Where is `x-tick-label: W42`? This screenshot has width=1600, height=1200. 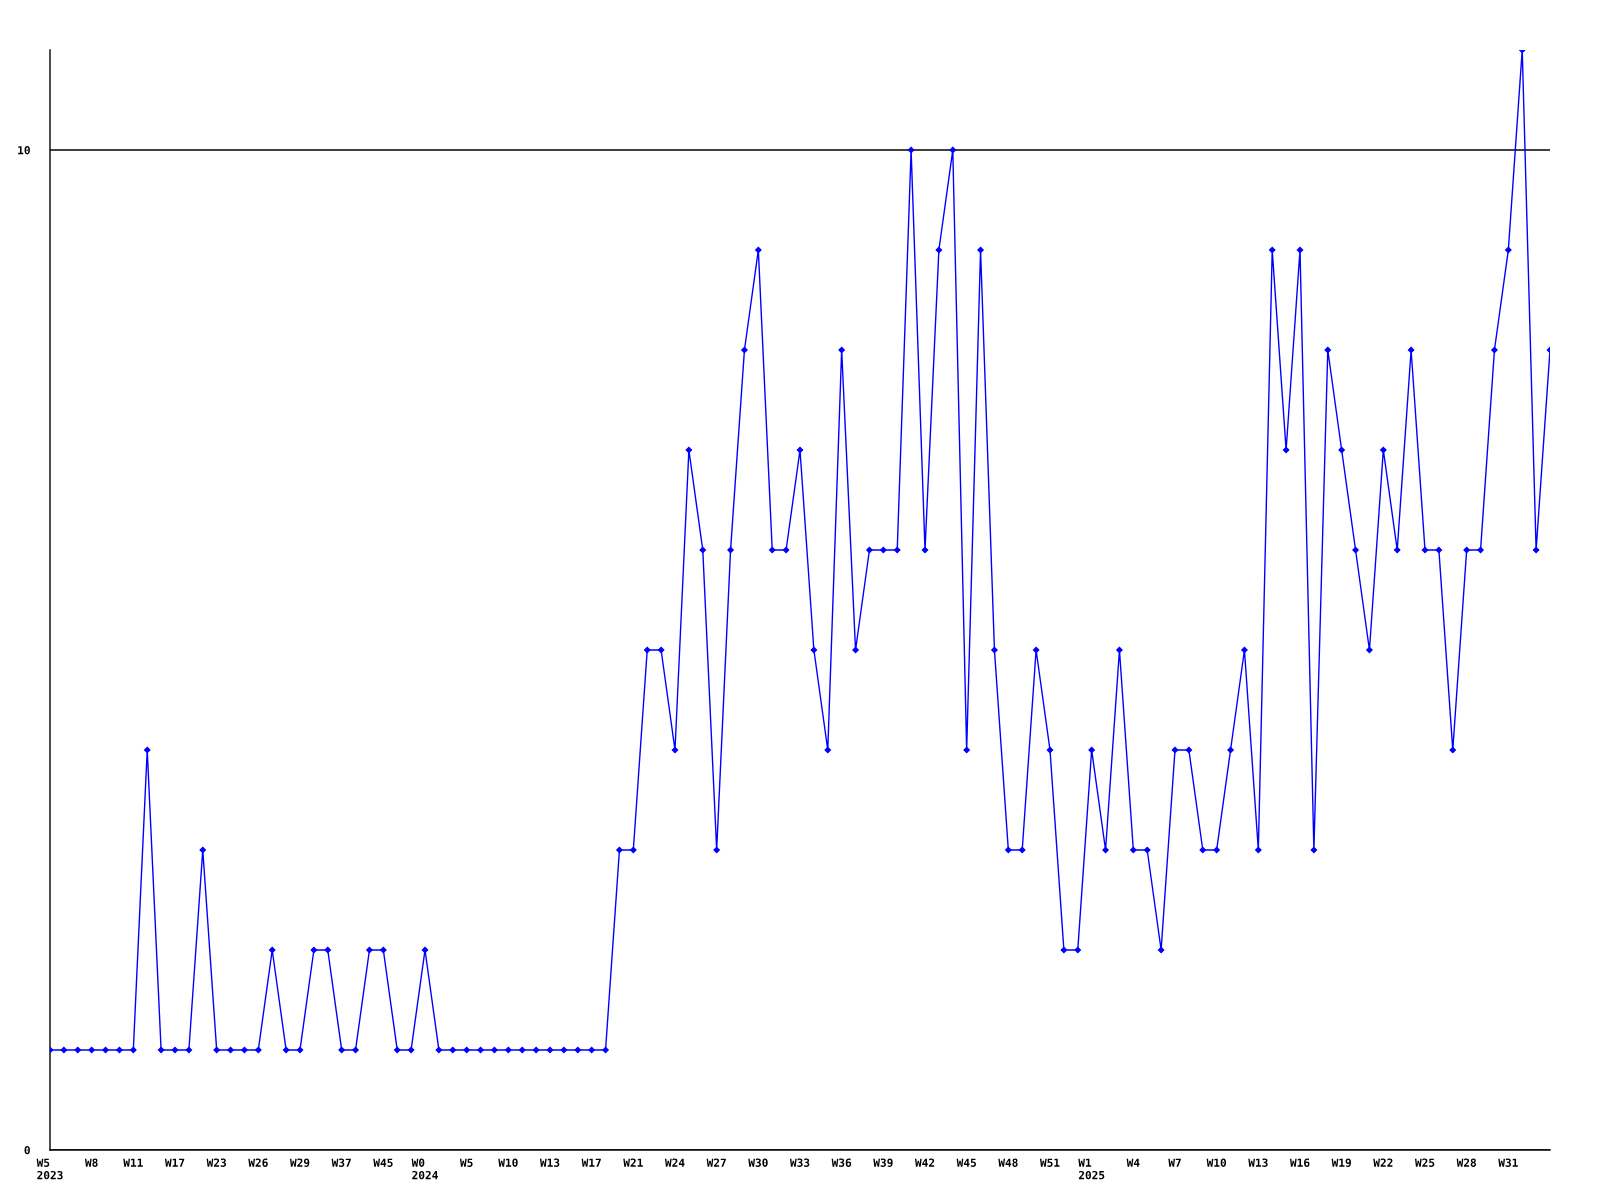 x-tick-label: W42 is located at coordinates (924, 1162).